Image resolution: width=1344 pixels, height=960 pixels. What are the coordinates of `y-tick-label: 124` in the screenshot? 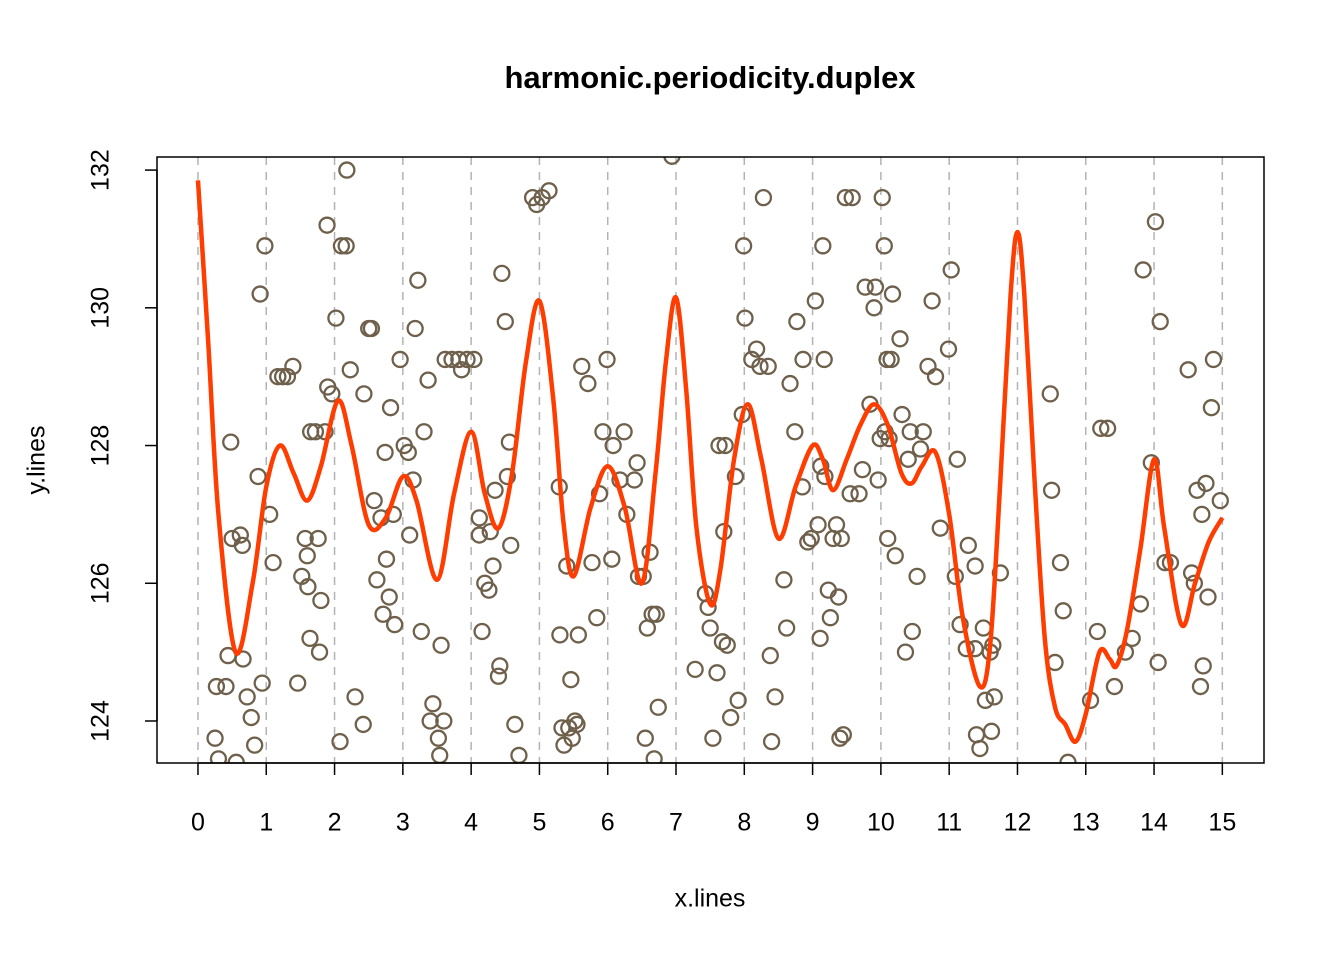 It's located at (101, 721).